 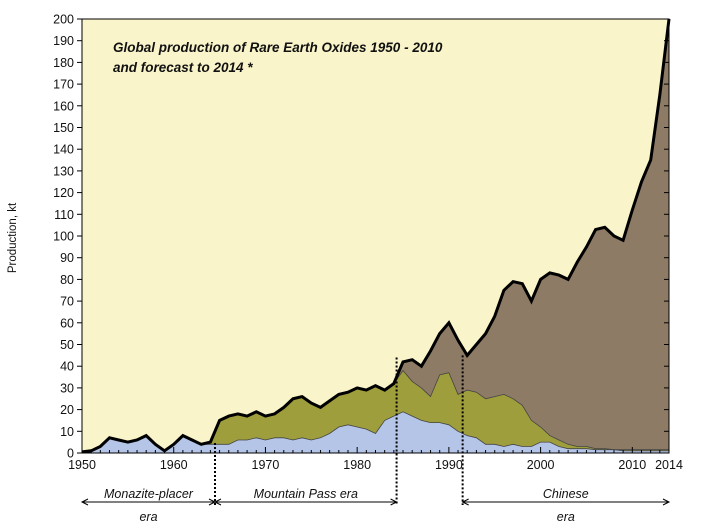 What do you see at coordinates (63, 63) in the screenshot?
I see `y-tick-label: 180` at bounding box center [63, 63].